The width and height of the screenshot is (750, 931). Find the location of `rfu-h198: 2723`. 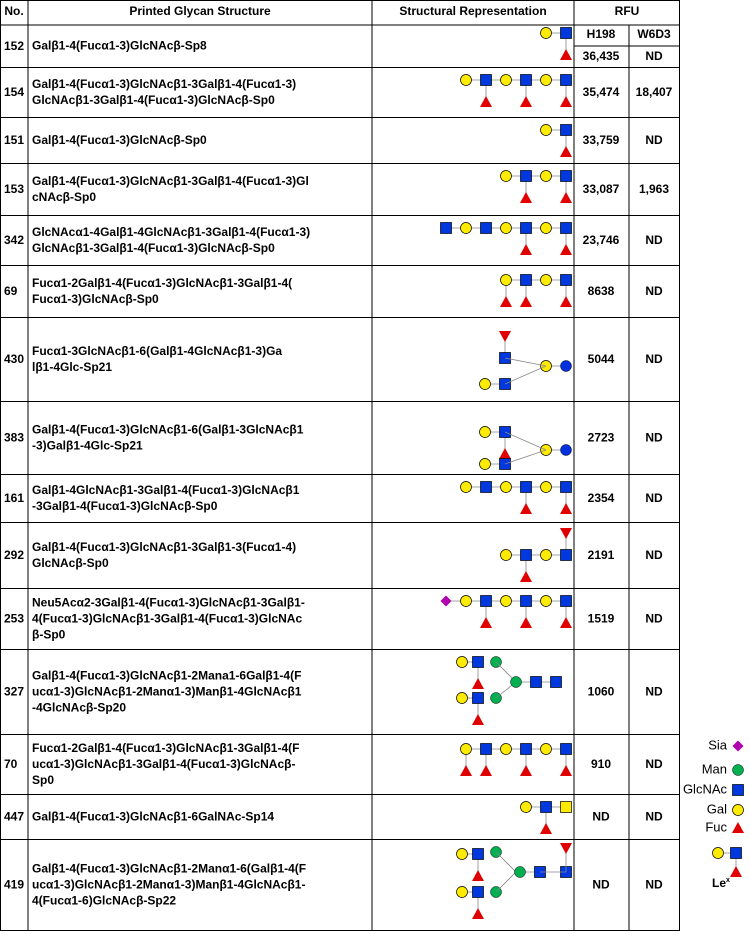

rfu-h198: 2723 is located at coordinates (601, 438).